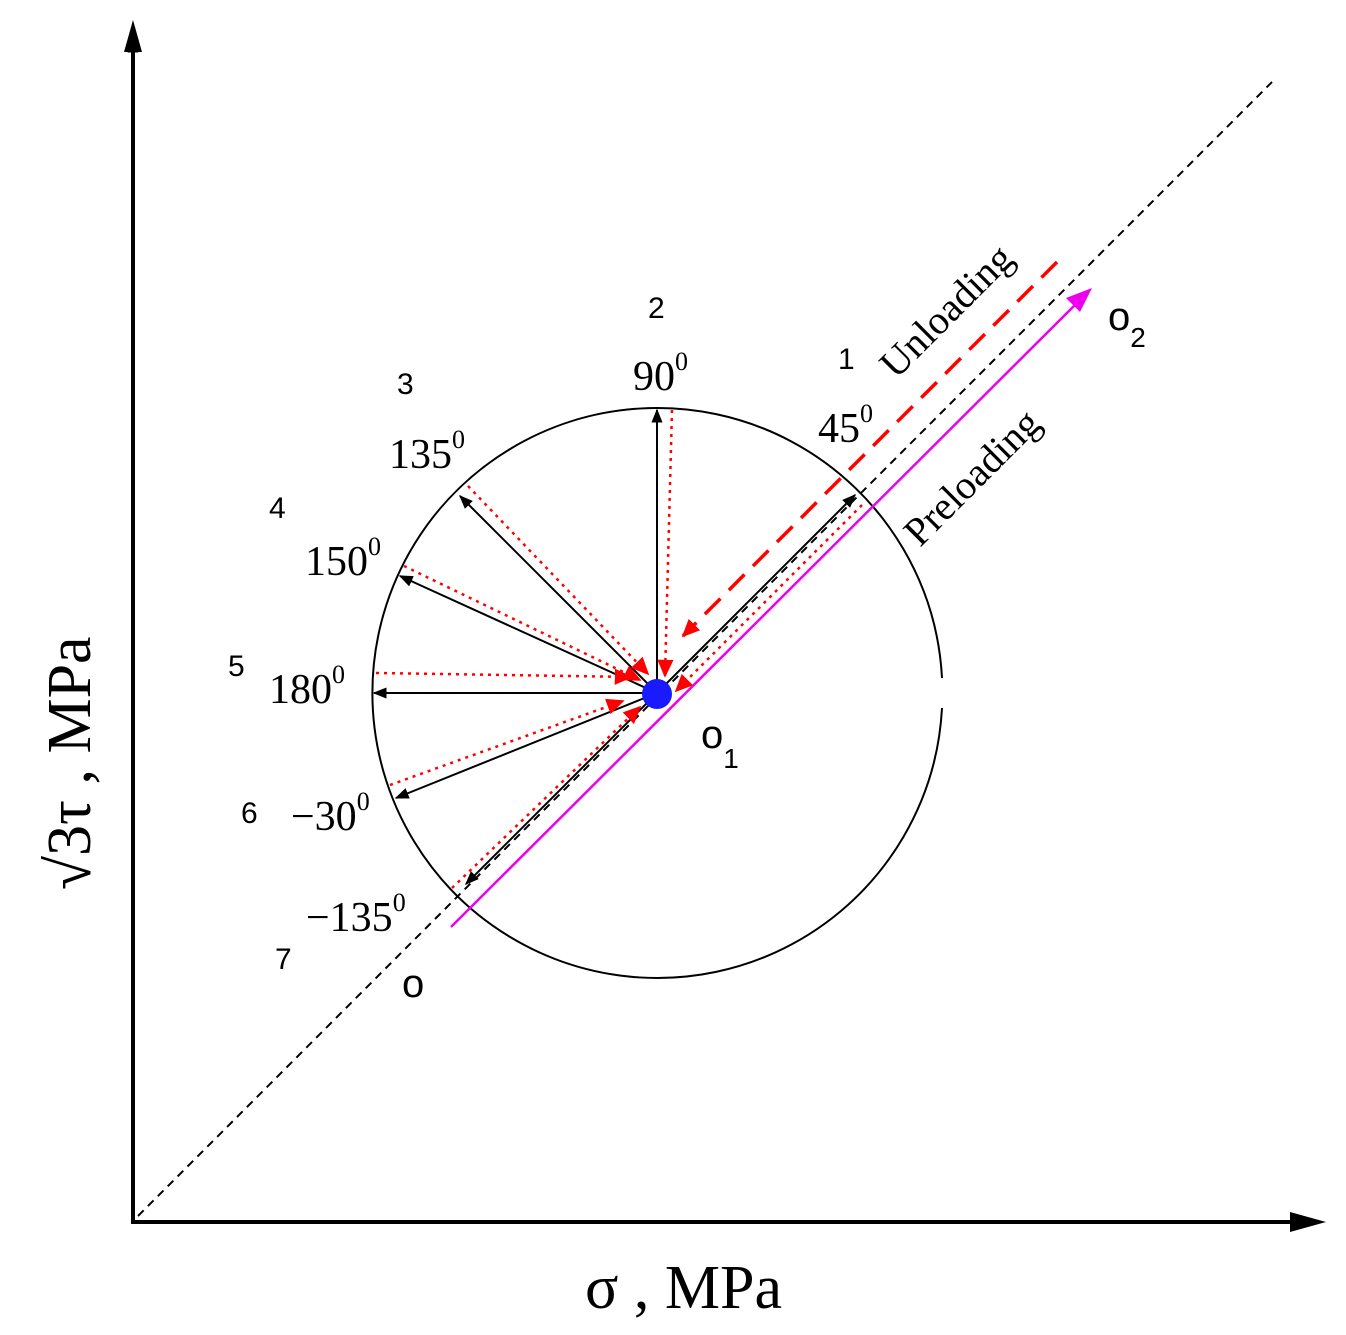  I want to click on angle-label-45-sup: 0, so click(866, 413).